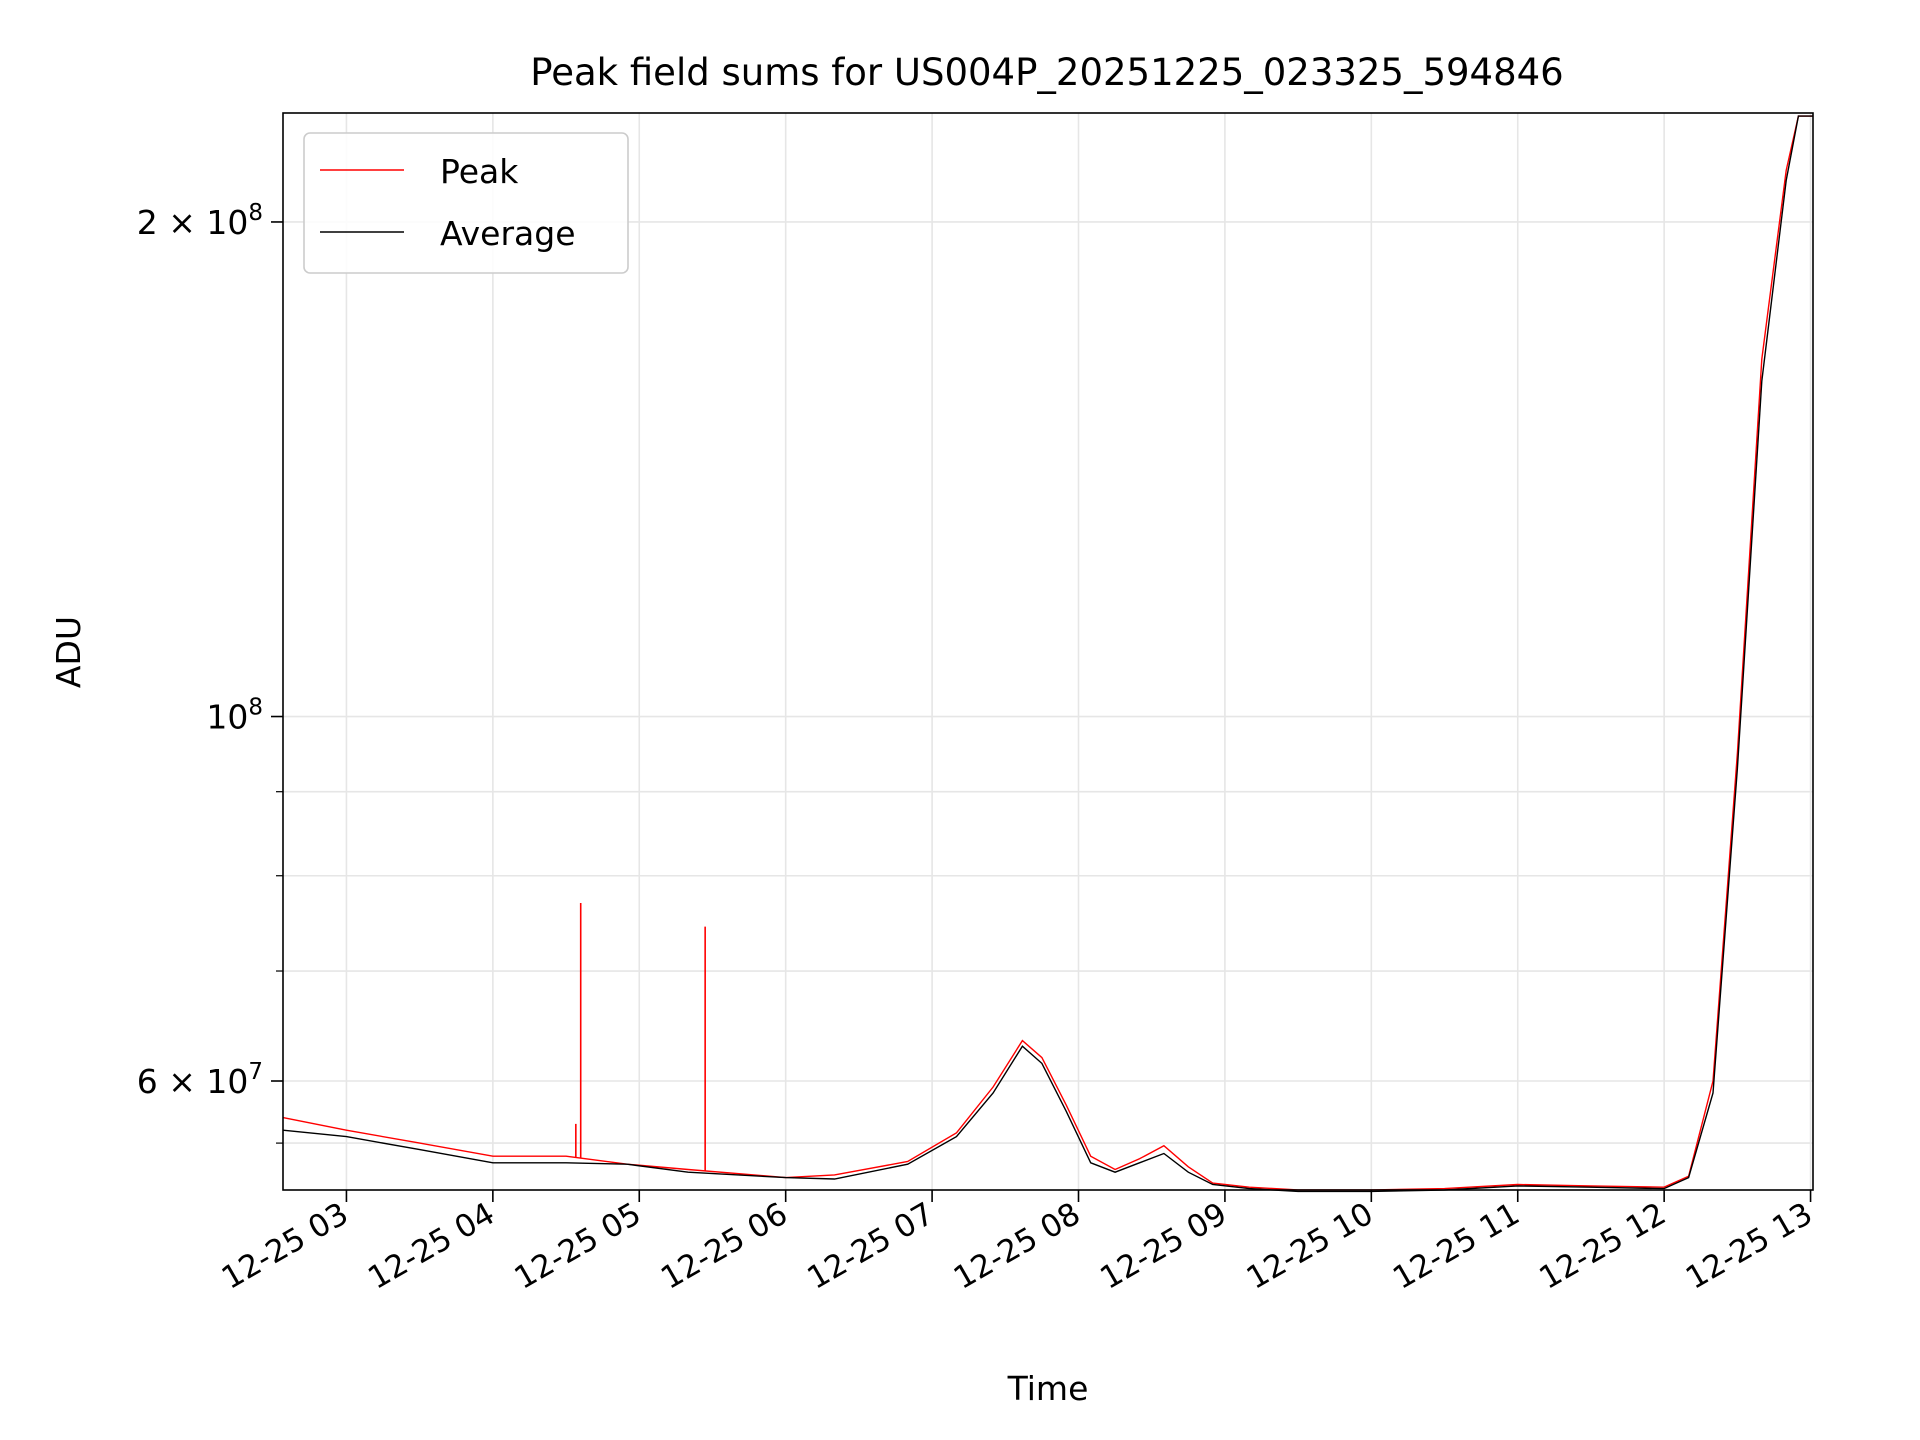  I want to click on y-tick-label-exponent: 7, so click(255, 1072).